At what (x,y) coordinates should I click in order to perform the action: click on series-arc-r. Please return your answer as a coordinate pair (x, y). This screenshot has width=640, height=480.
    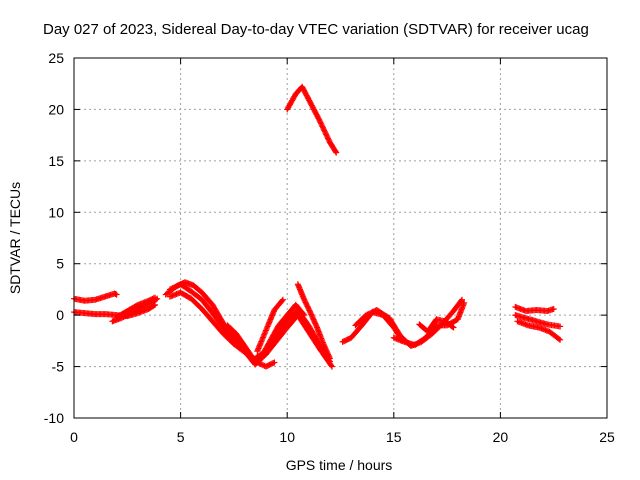
    Looking at the image, I should click on (534, 309).